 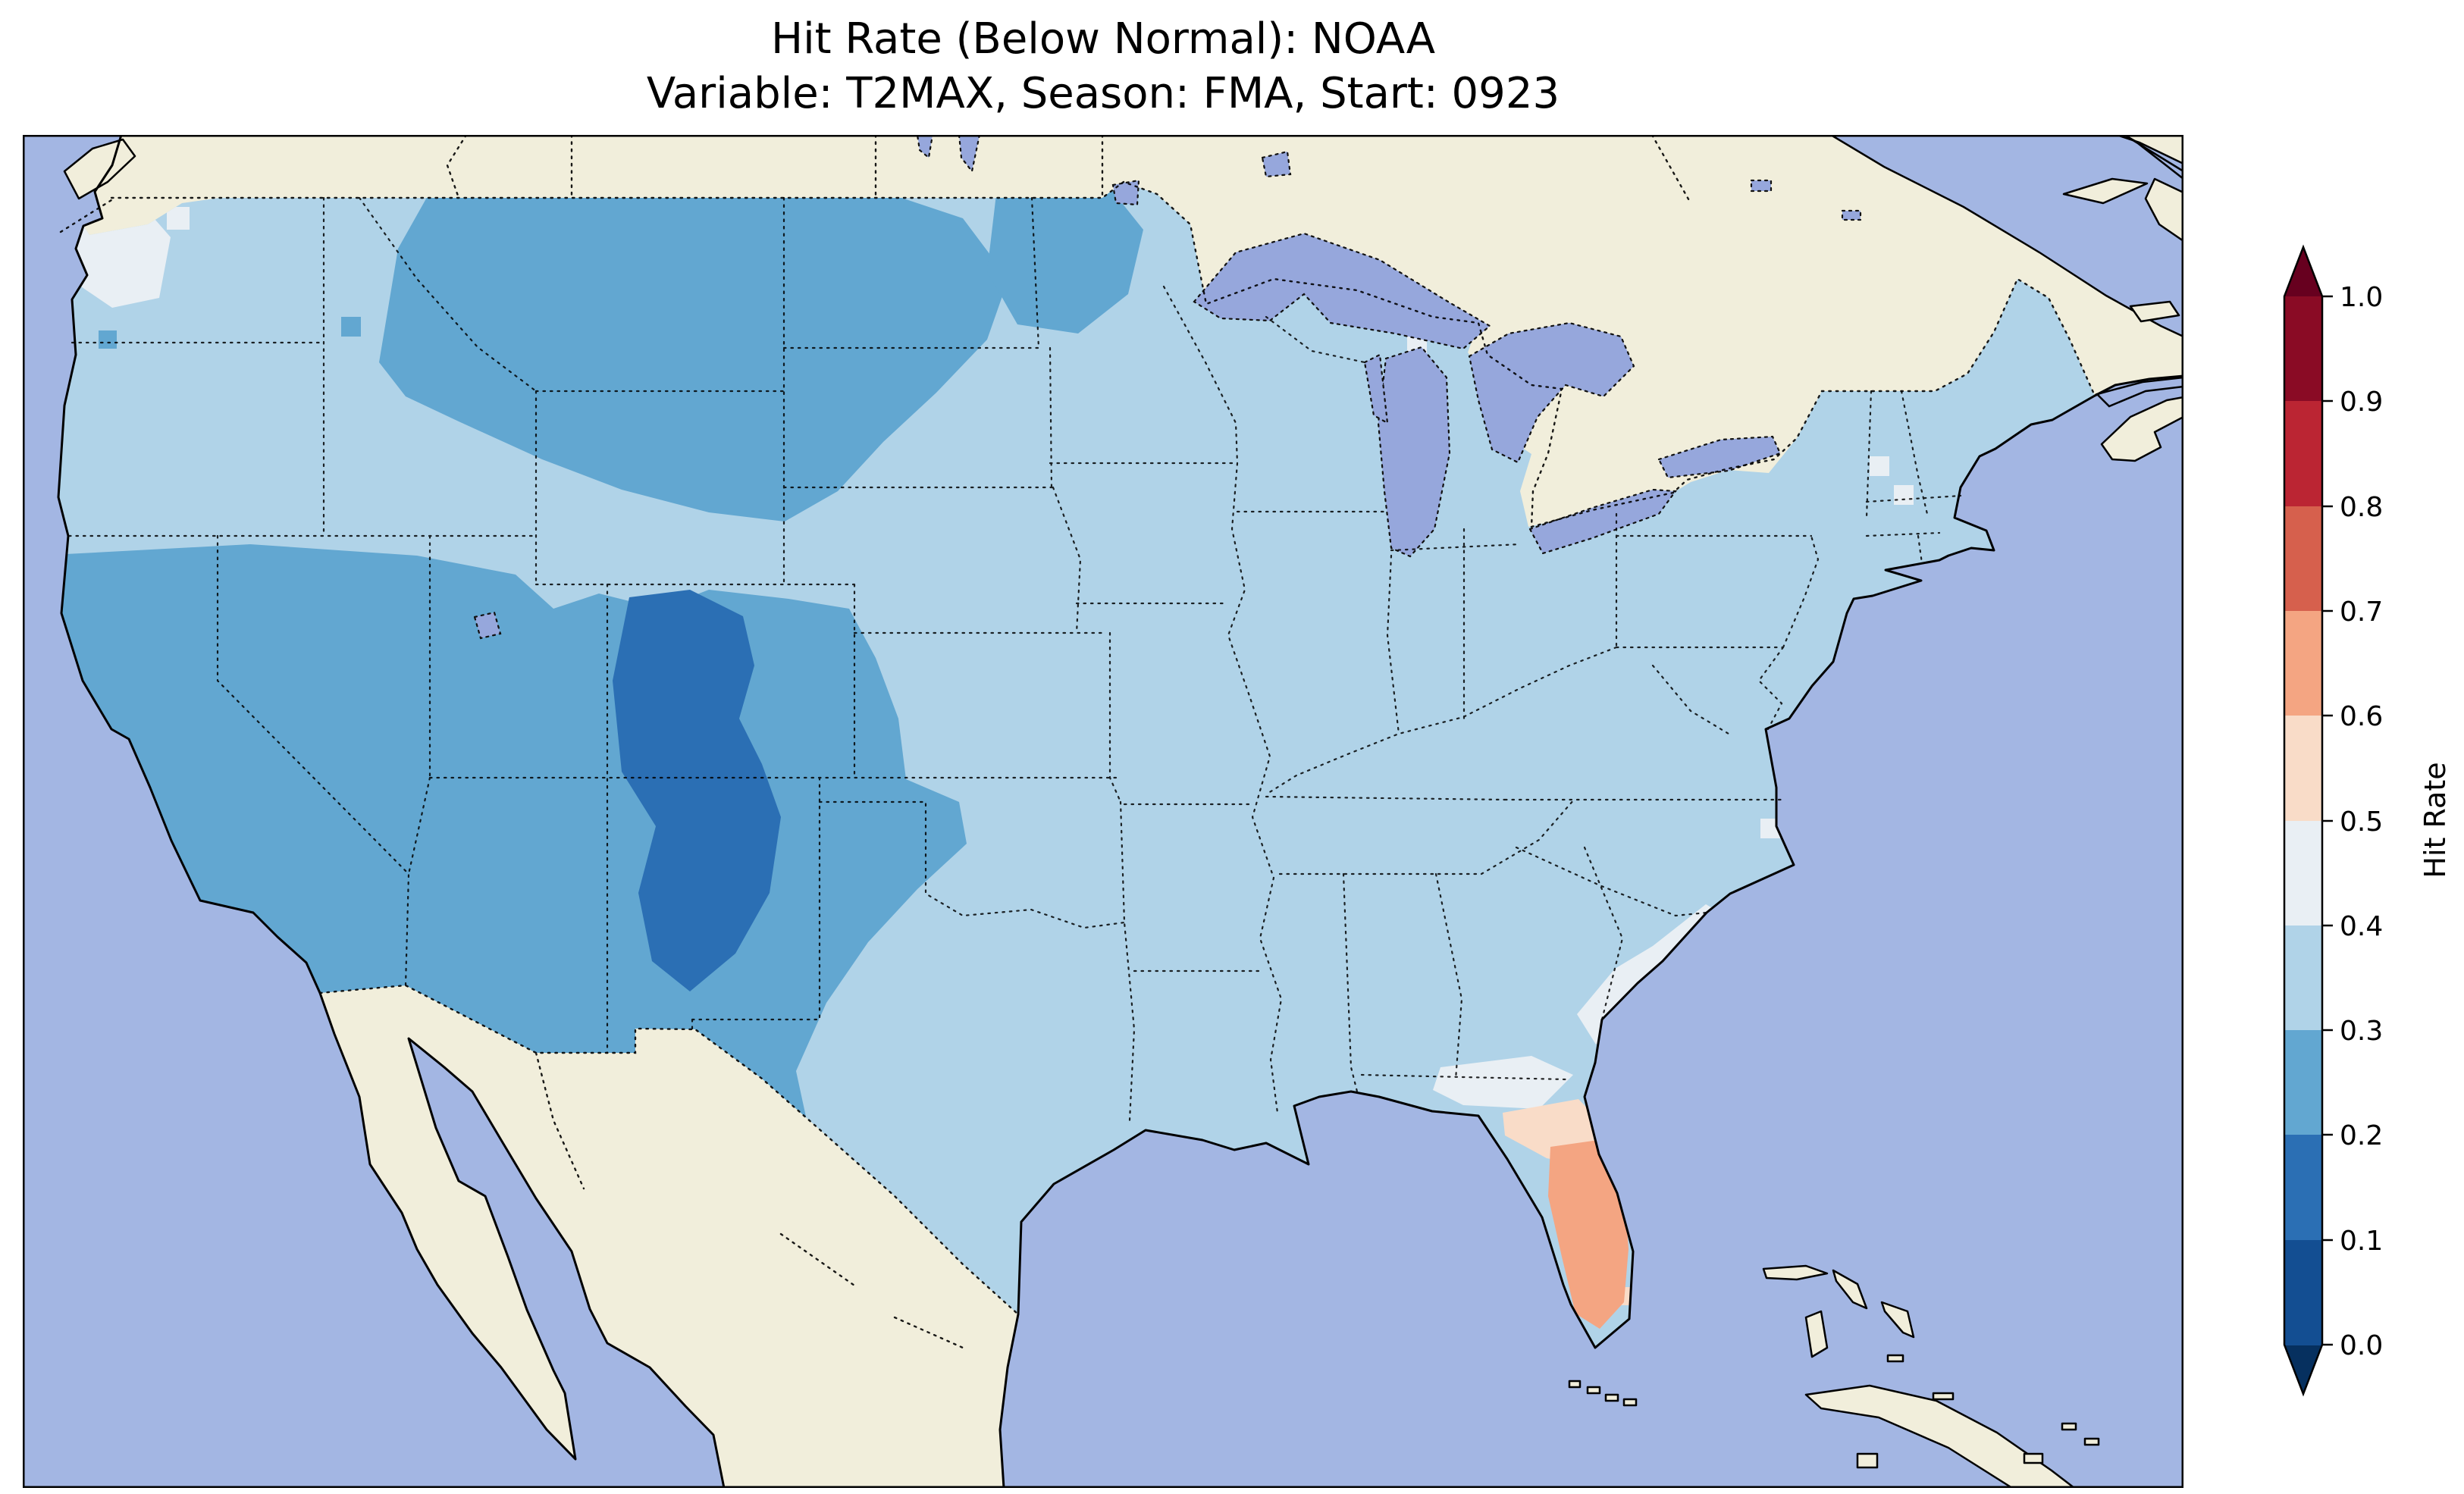 I want to click on lake-winnipeg-tip, so click(x=969, y=154).